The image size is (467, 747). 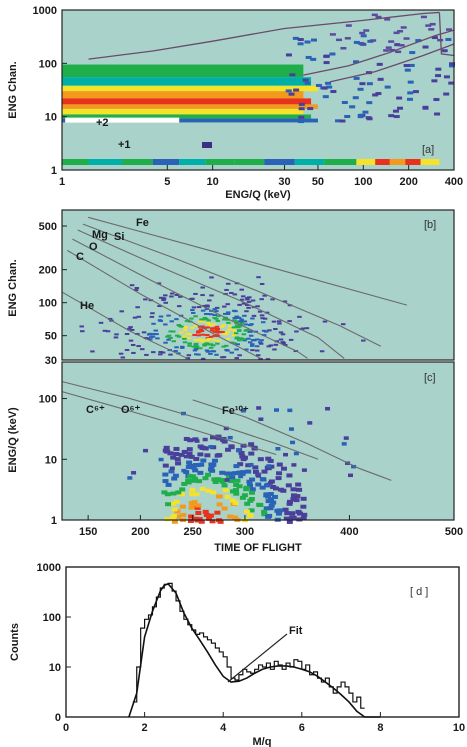 I want to click on y-tick-label: 30, so click(x=51, y=361).